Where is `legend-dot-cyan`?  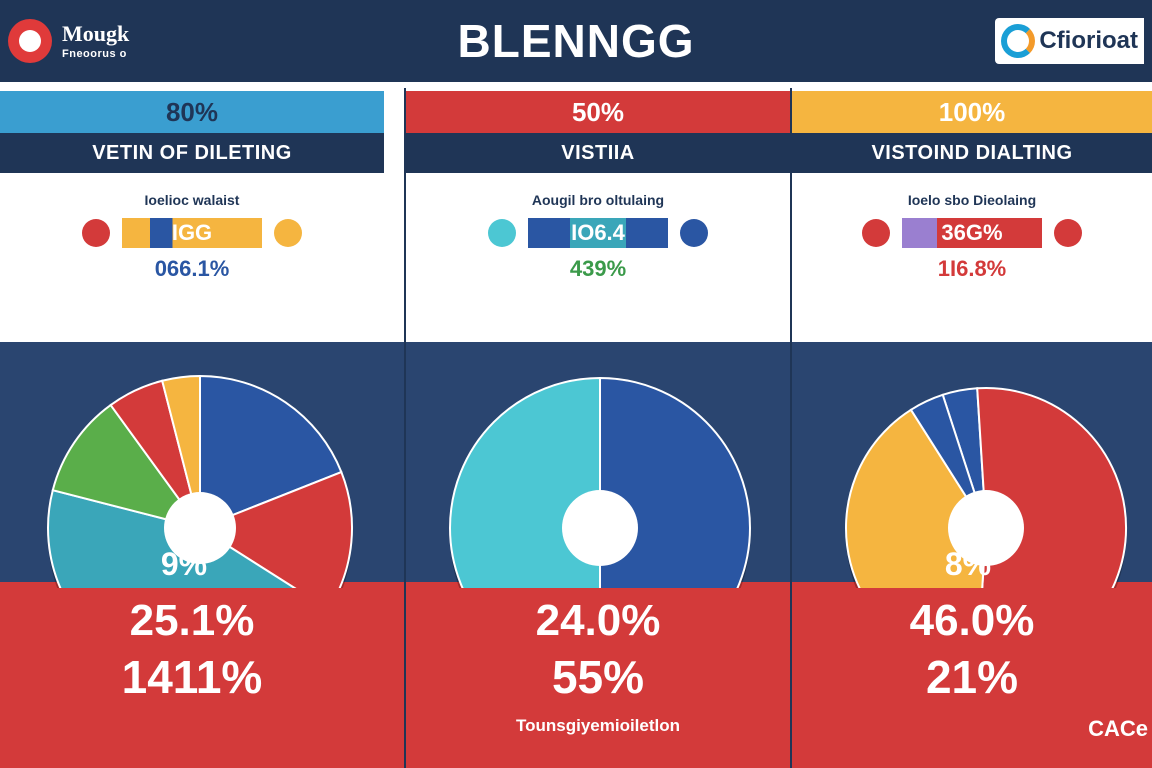
legend-dot-cyan is located at coordinates (502, 233).